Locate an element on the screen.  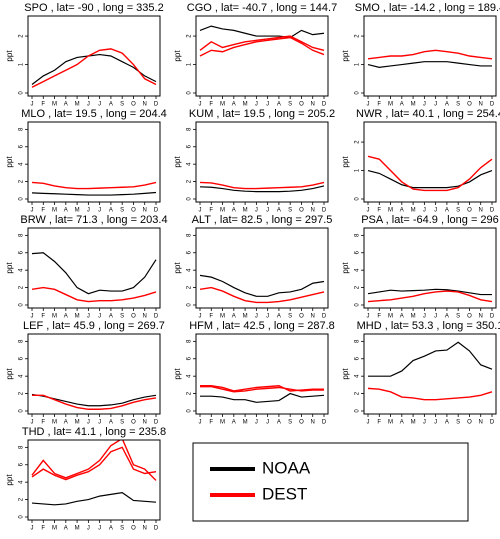
panel-title: CGO , lat= -40.7 , long = 144.7 is located at coordinates (262, 8).